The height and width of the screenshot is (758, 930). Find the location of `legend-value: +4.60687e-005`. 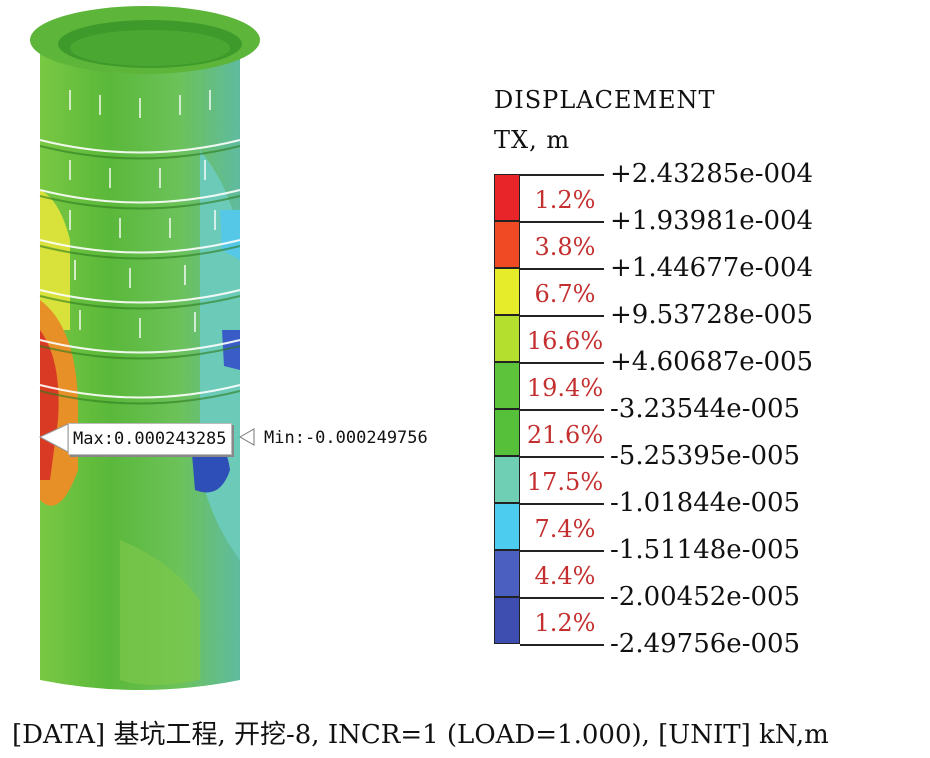

legend-value: +4.60687e-005 is located at coordinates (712, 362).